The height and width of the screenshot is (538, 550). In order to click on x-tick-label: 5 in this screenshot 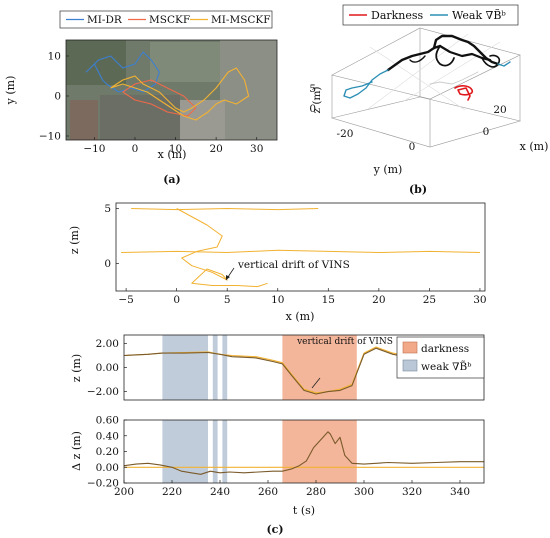, I will do `click(227, 300)`.